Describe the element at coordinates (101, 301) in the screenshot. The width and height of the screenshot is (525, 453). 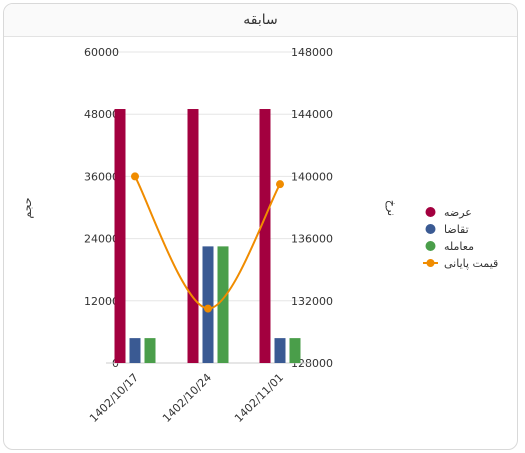
I see `y-tick-label: 12000` at that location.